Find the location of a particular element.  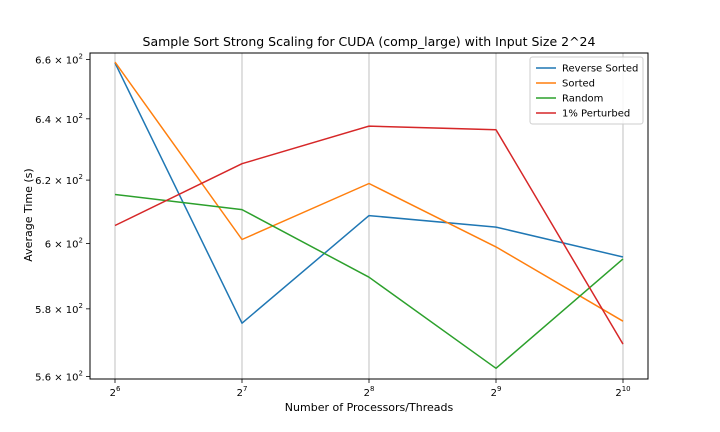

legend-label: Sorted is located at coordinates (578, 84).